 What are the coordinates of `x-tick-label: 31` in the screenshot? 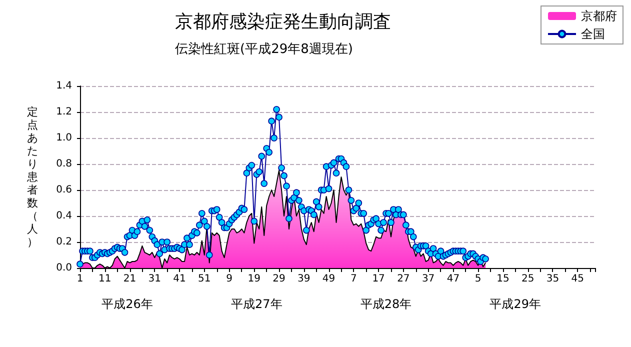 It's located at (155, 279).